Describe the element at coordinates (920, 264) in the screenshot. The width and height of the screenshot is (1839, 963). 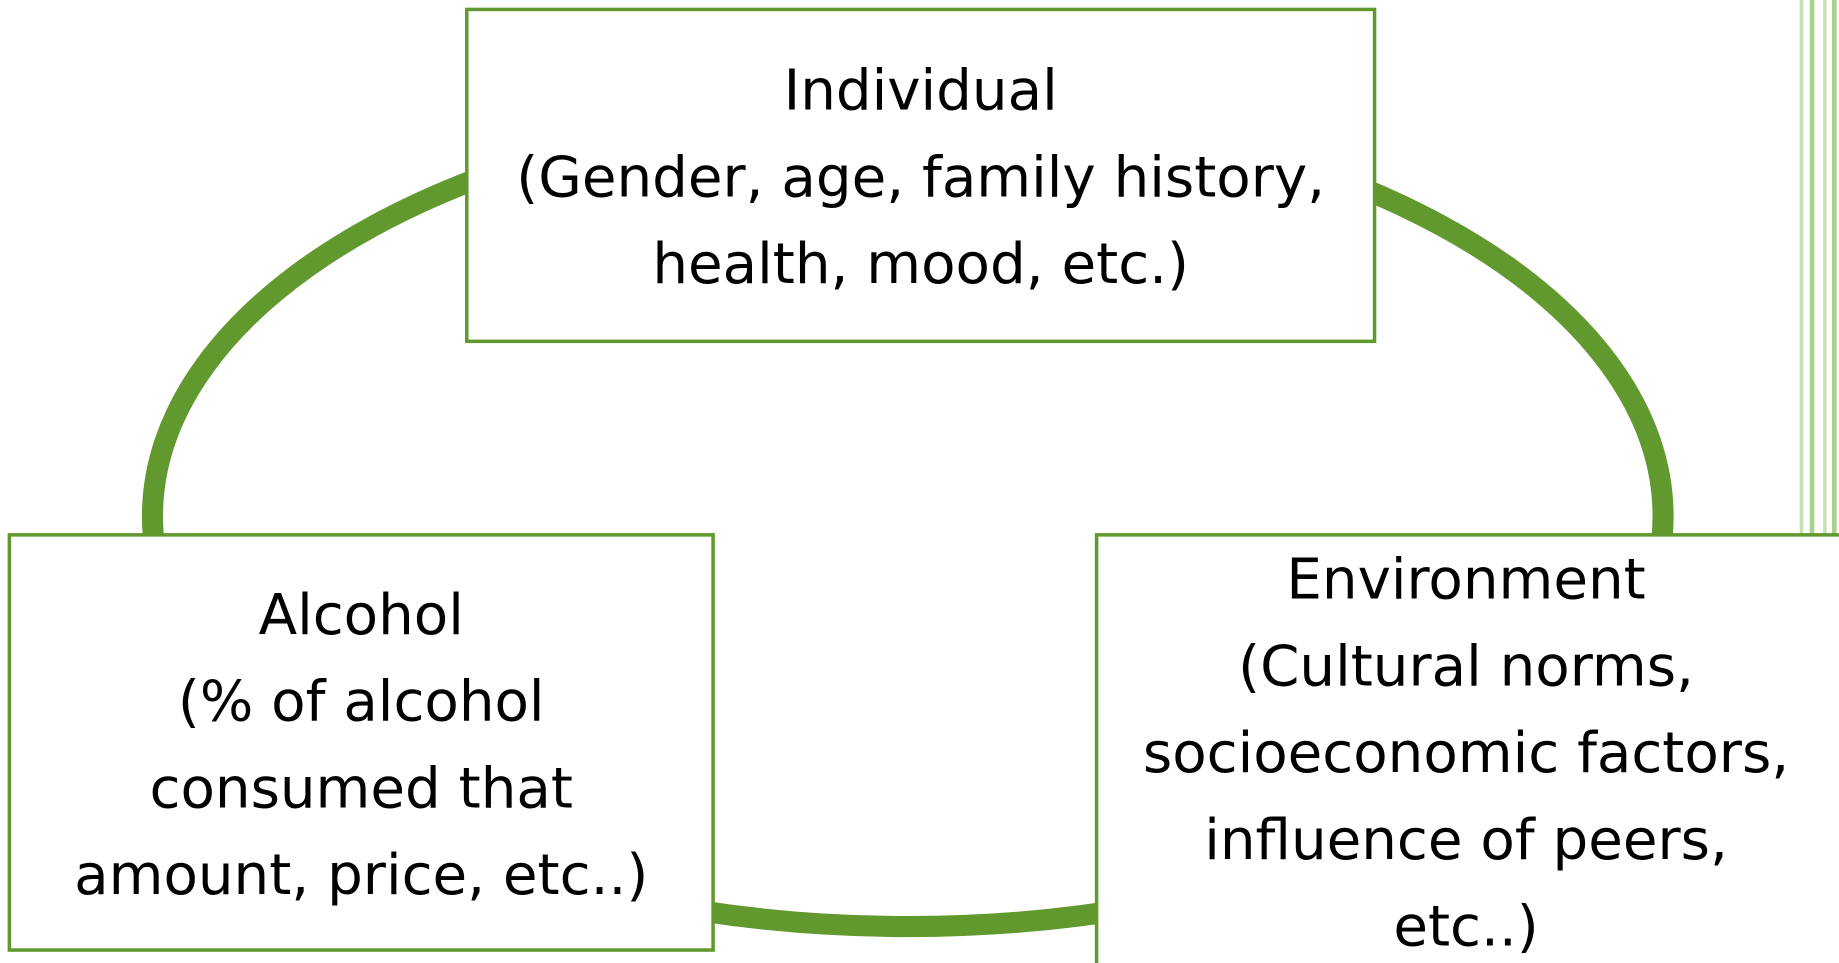
I see `node-detail: health, mood, etc.)` at that location.